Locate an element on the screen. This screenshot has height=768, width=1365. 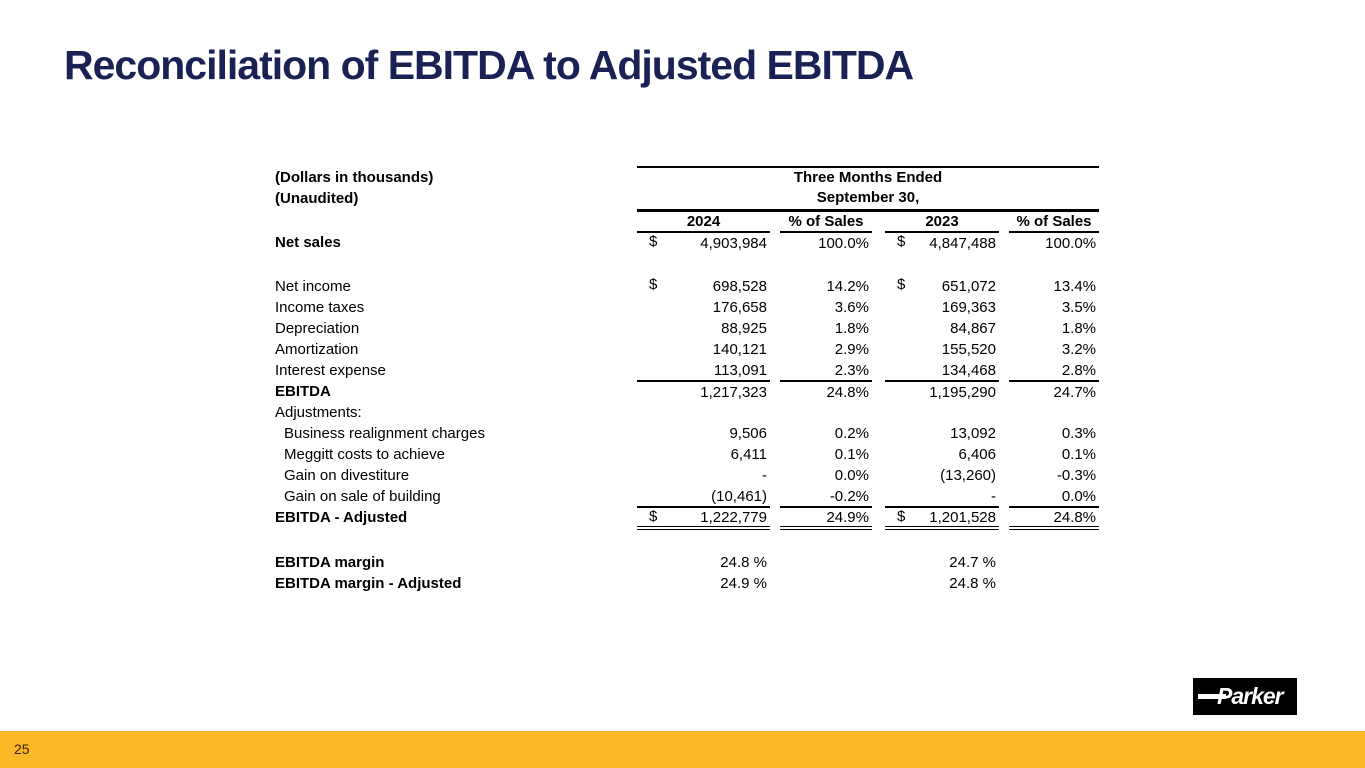
cell-amount: 4,847,488 is located at coordinates (962, 243).